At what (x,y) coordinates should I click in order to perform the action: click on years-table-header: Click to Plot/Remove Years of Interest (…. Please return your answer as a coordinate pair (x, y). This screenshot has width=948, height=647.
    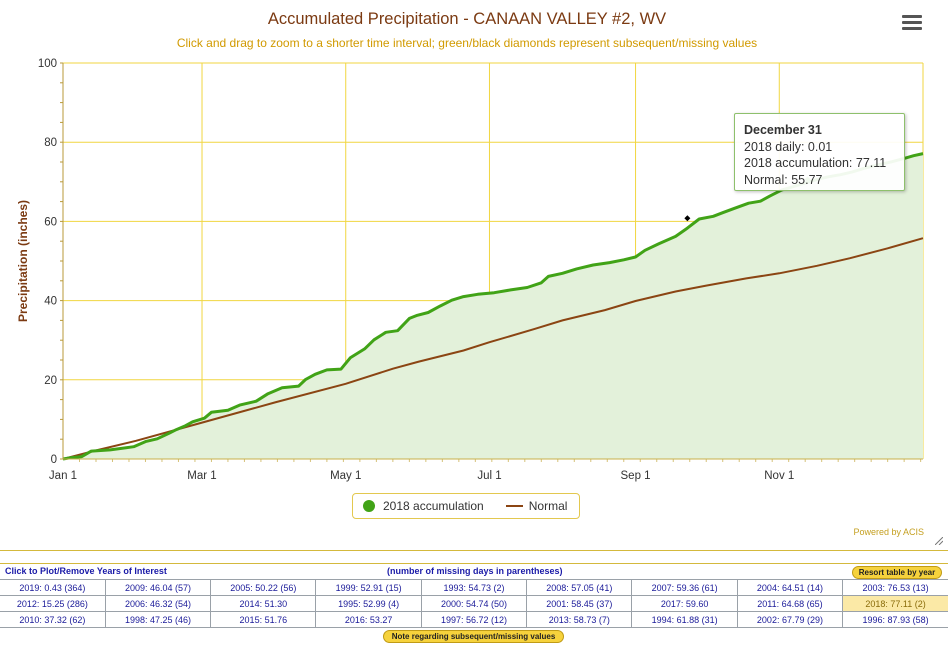
    Looking at the image, I should click on (474, 573).